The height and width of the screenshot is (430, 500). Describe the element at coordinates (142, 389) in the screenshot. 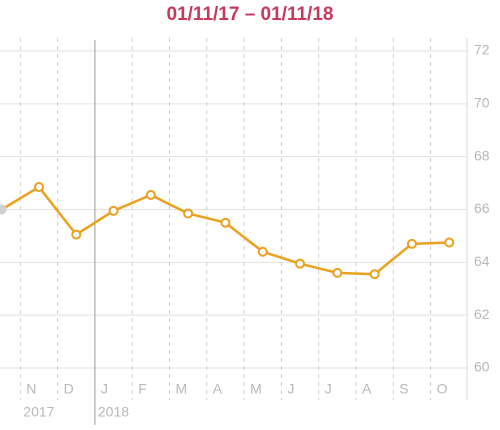

I see `x-tick-label: F` at that location.